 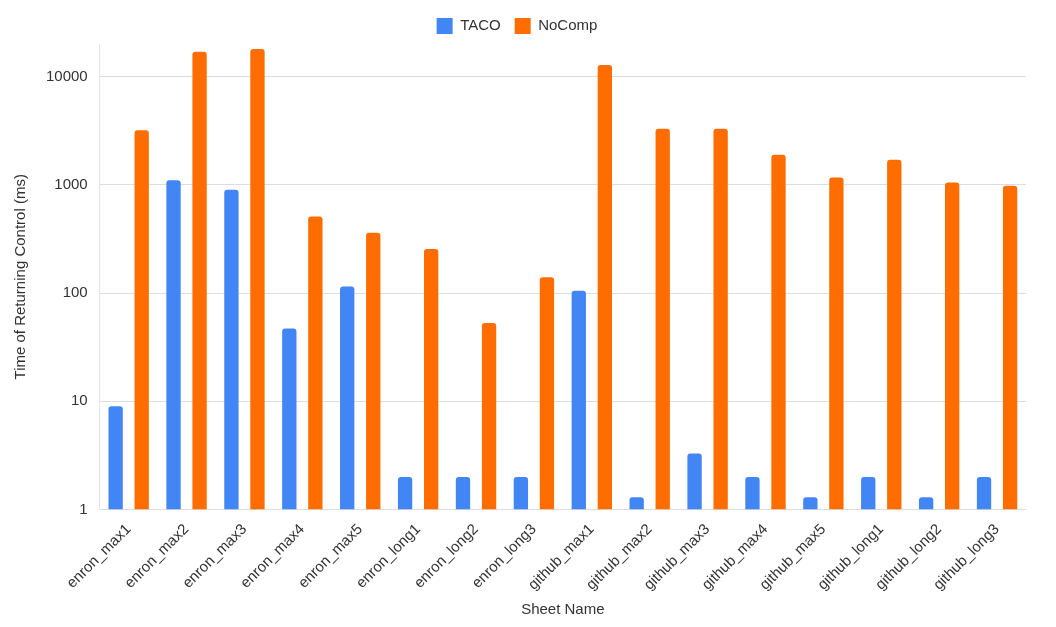 I want to click on y-tick-label: 10000, so click(x=66, y=75).